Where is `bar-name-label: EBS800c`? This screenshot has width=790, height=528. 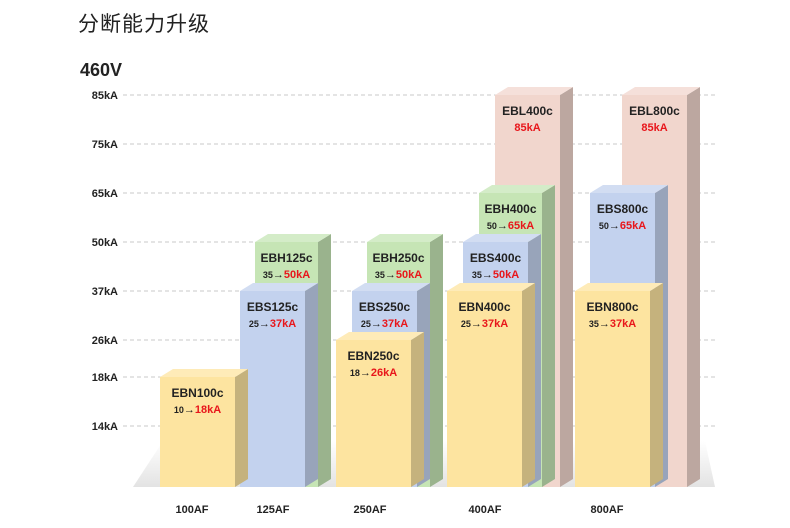 bar-name-label: EBS800c is located at coordinates (623, 209).